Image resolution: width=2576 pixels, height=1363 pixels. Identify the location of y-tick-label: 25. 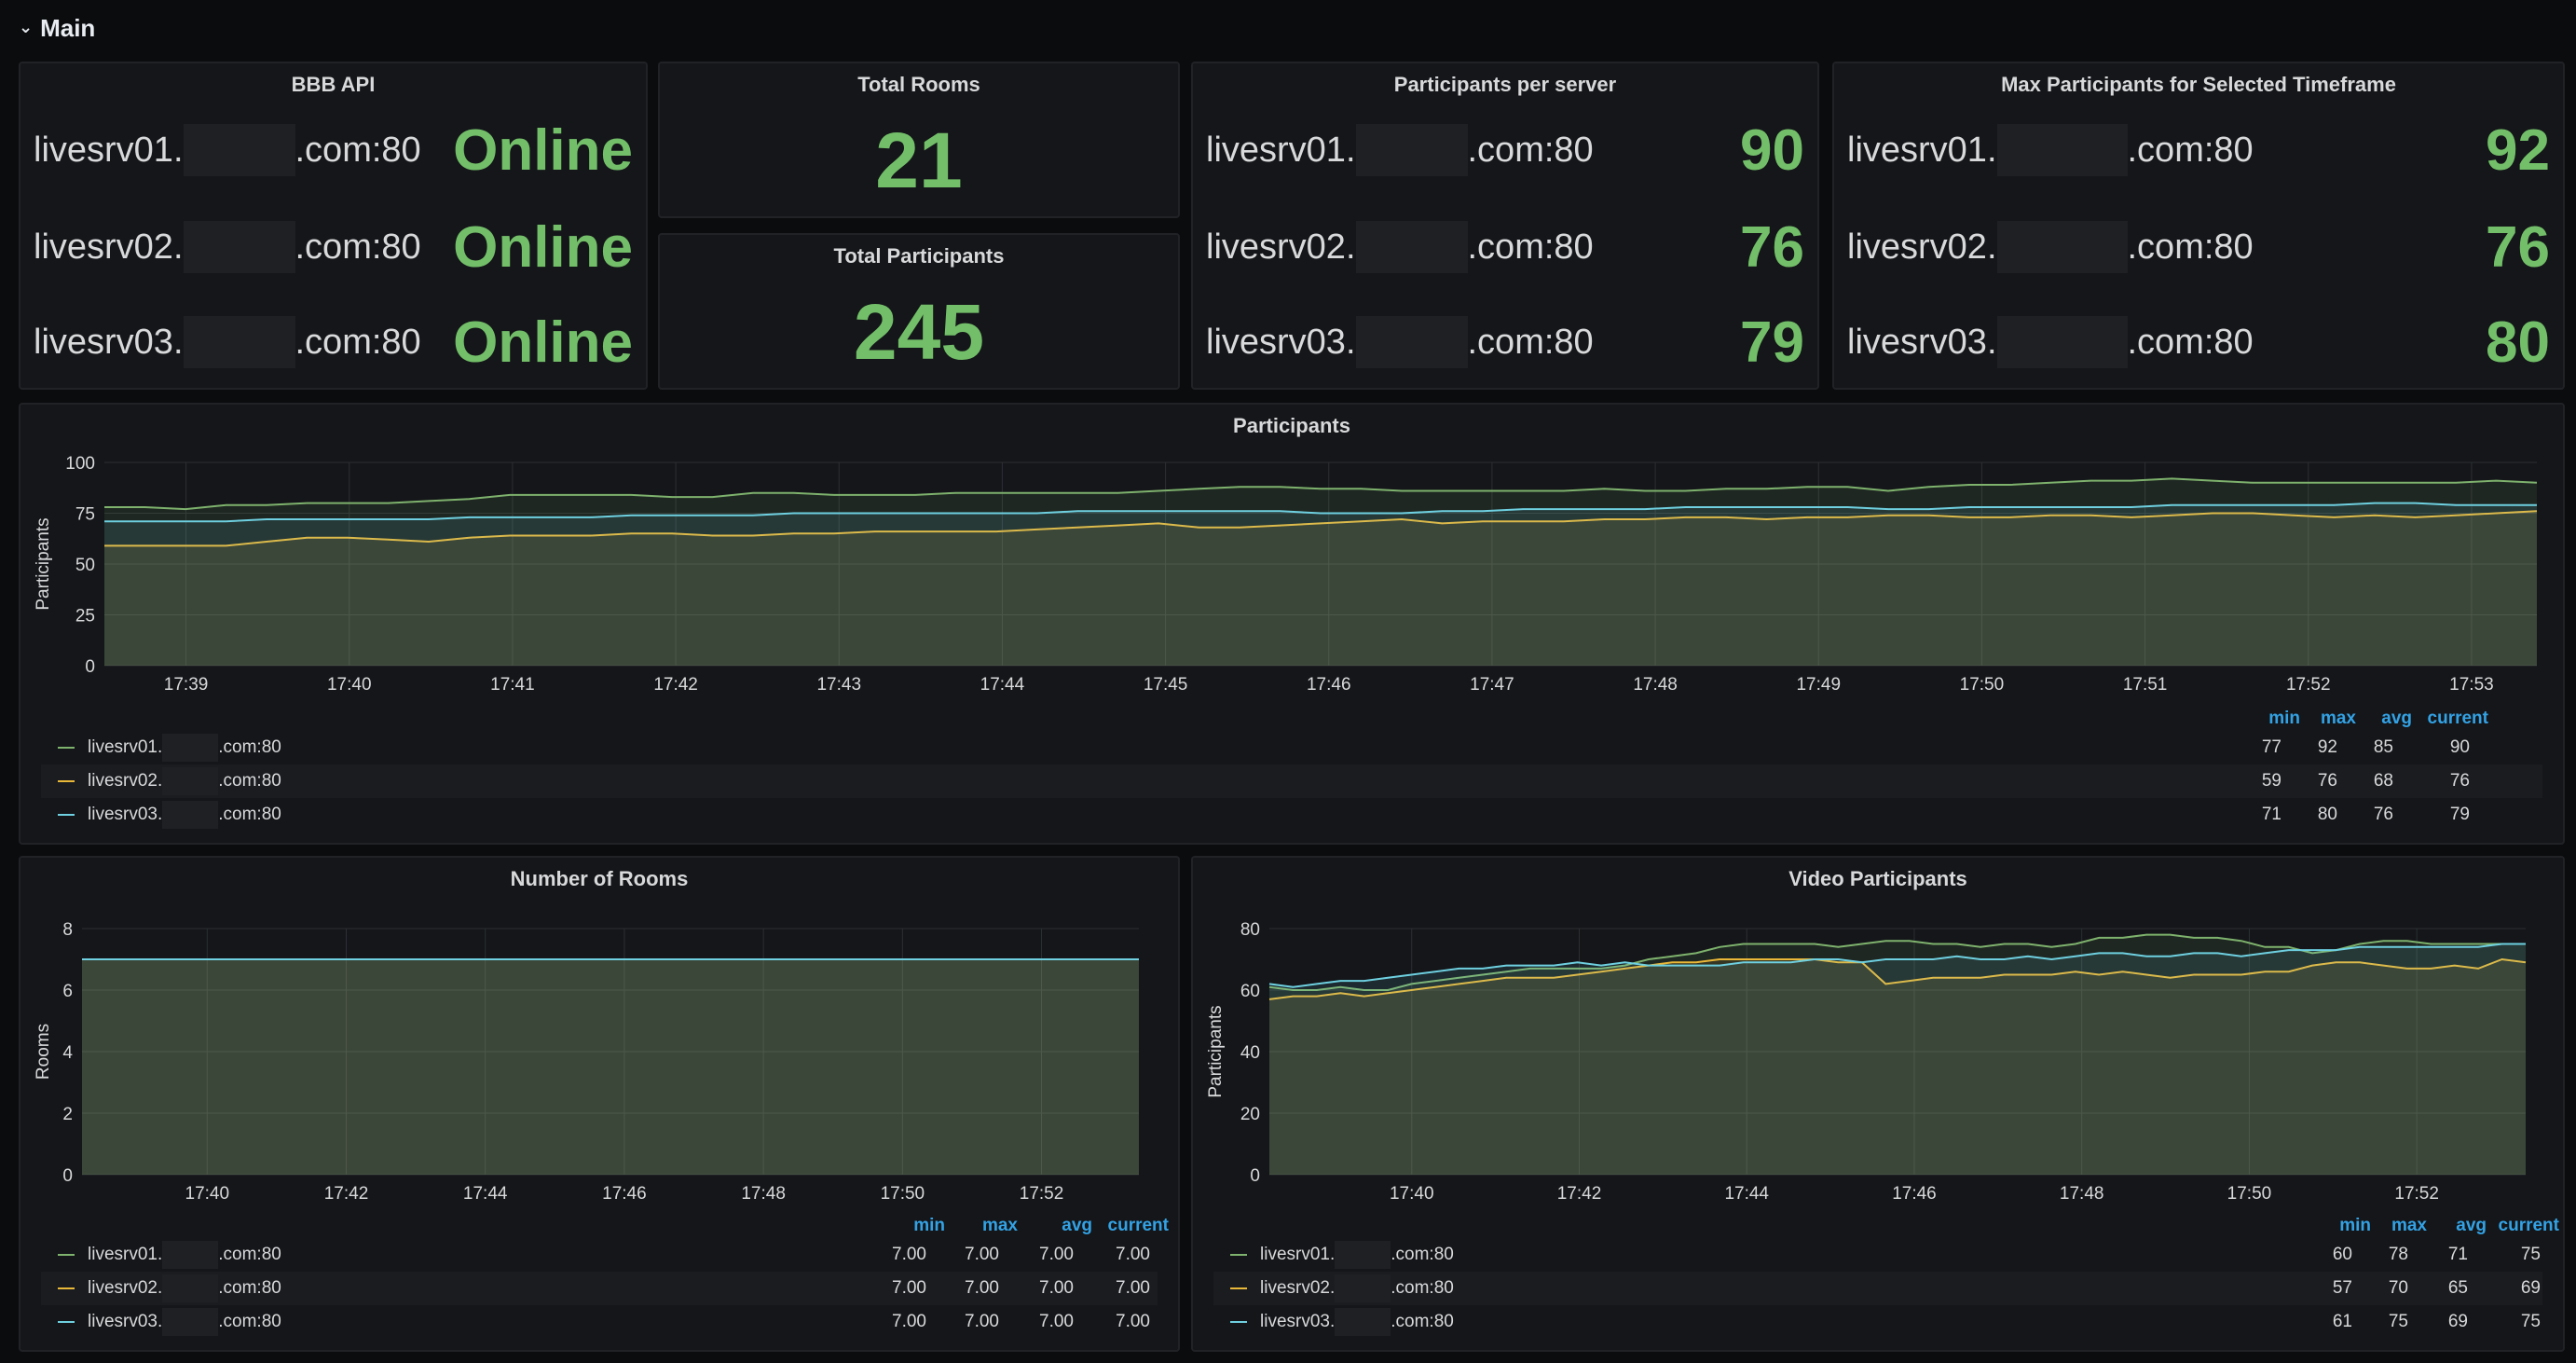
(85, 616).